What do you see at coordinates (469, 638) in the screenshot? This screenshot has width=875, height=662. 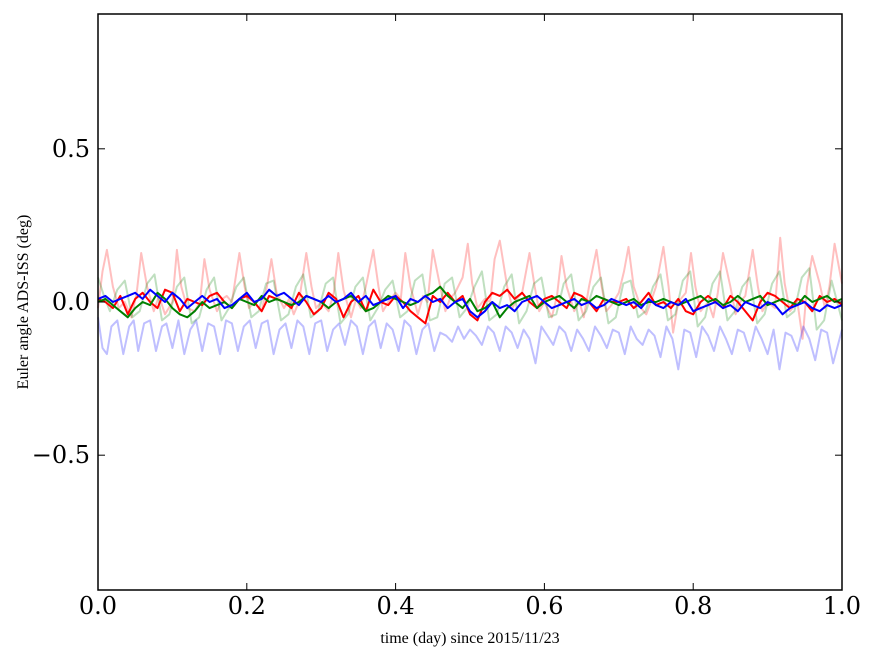 I see `x-axis-label: time (day) since 2015/11/23` at bounding box center [469, 638].